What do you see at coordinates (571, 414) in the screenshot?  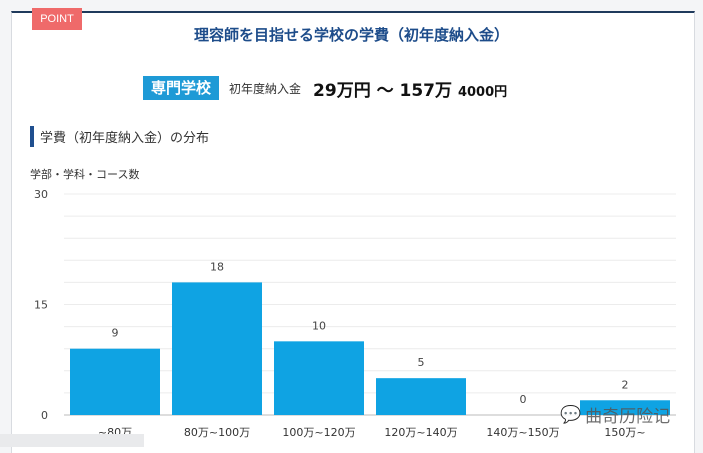 I see `wechat-icon: 💬` at bounding box center [571, 414].